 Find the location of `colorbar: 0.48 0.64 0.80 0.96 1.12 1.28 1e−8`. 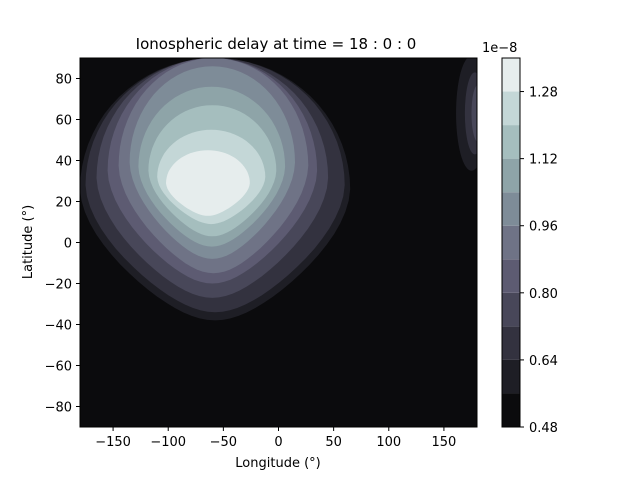

colorbar: 0.48 0.64 0.80 0.96 1.12 1.28 1e−8 is located at coordinates (520, 238).